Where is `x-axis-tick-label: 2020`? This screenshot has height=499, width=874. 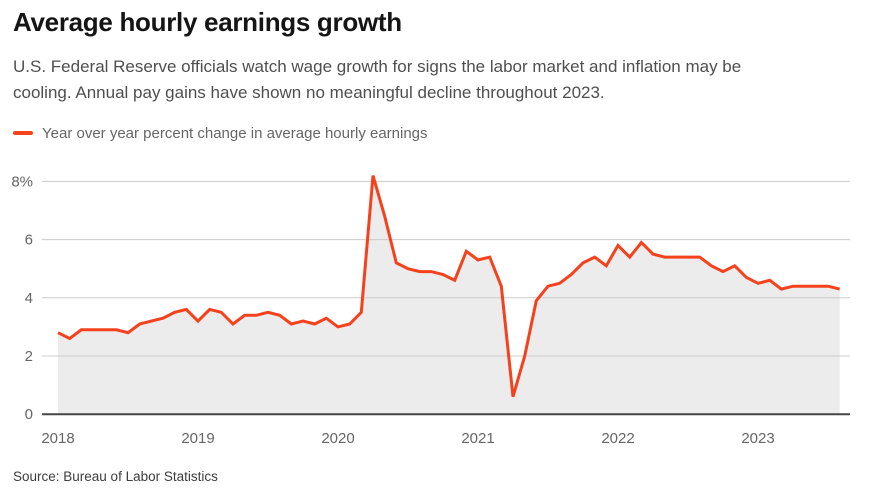
x-axis-tick-label: 2020 is located at coordinates (337, 438).